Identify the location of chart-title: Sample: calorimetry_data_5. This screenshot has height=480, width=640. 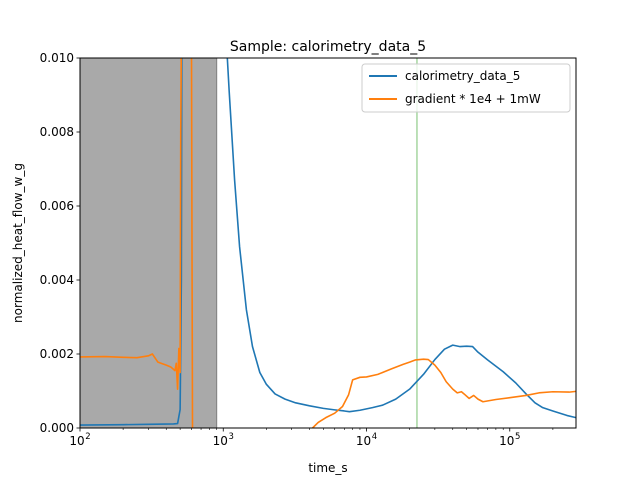
(328, 47).